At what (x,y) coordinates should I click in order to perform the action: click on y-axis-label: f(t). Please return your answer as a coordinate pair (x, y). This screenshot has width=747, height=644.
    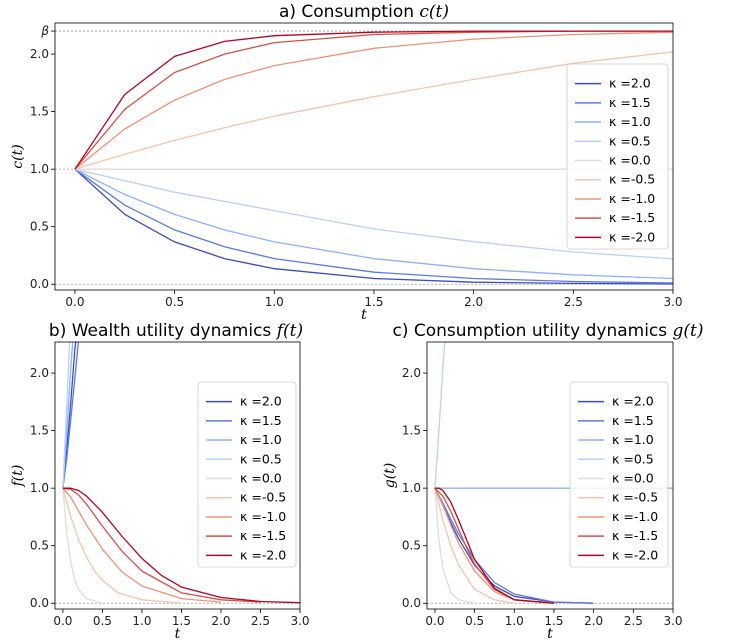
    Looking at the image, I should click on (18, 476).